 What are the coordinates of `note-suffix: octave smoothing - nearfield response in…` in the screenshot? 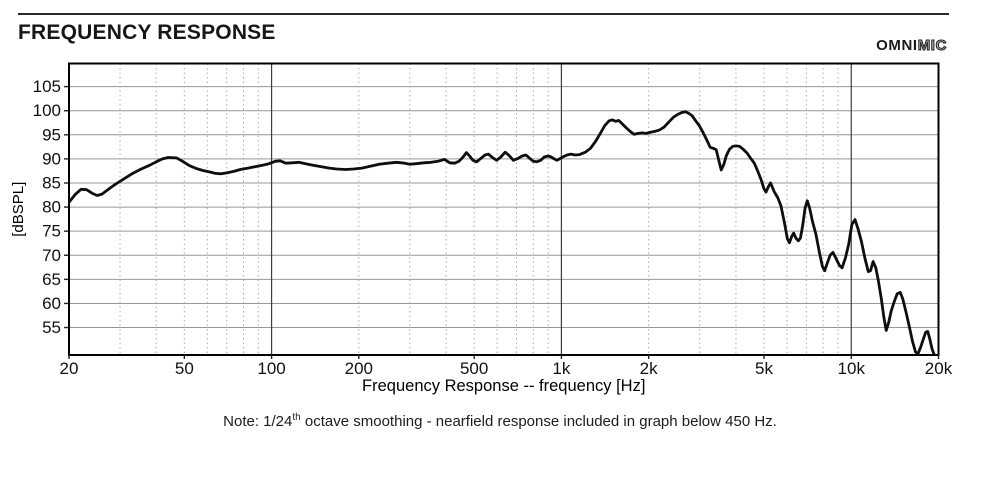 It's located at (538, 421).